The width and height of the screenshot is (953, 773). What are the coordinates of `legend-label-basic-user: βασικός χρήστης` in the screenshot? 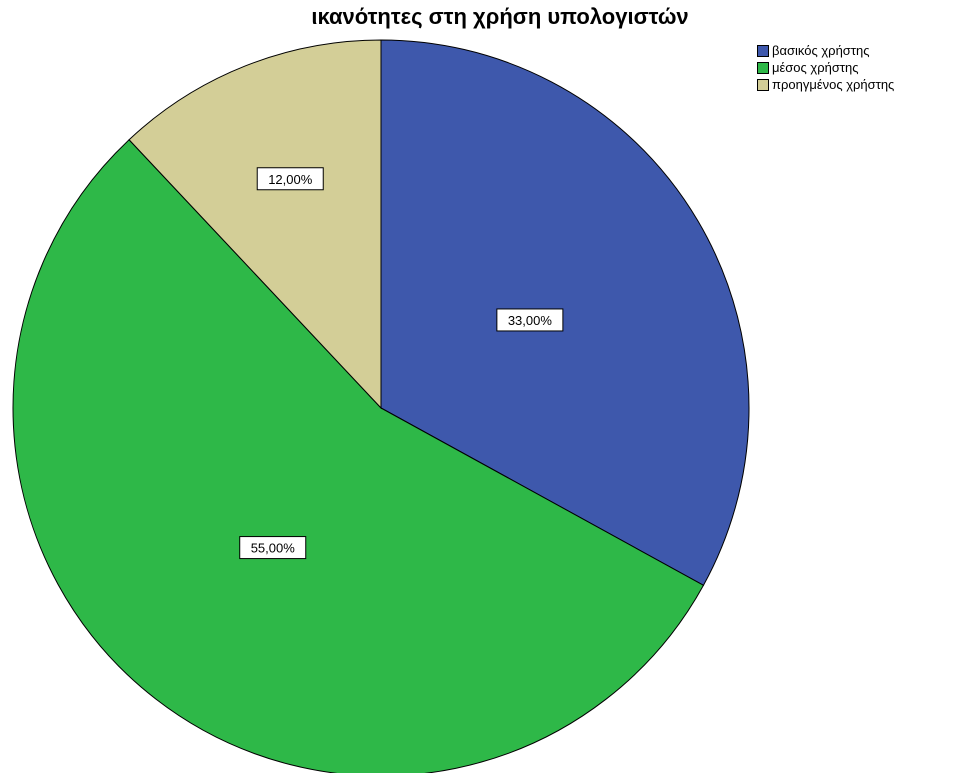 It's located at (821, 50).